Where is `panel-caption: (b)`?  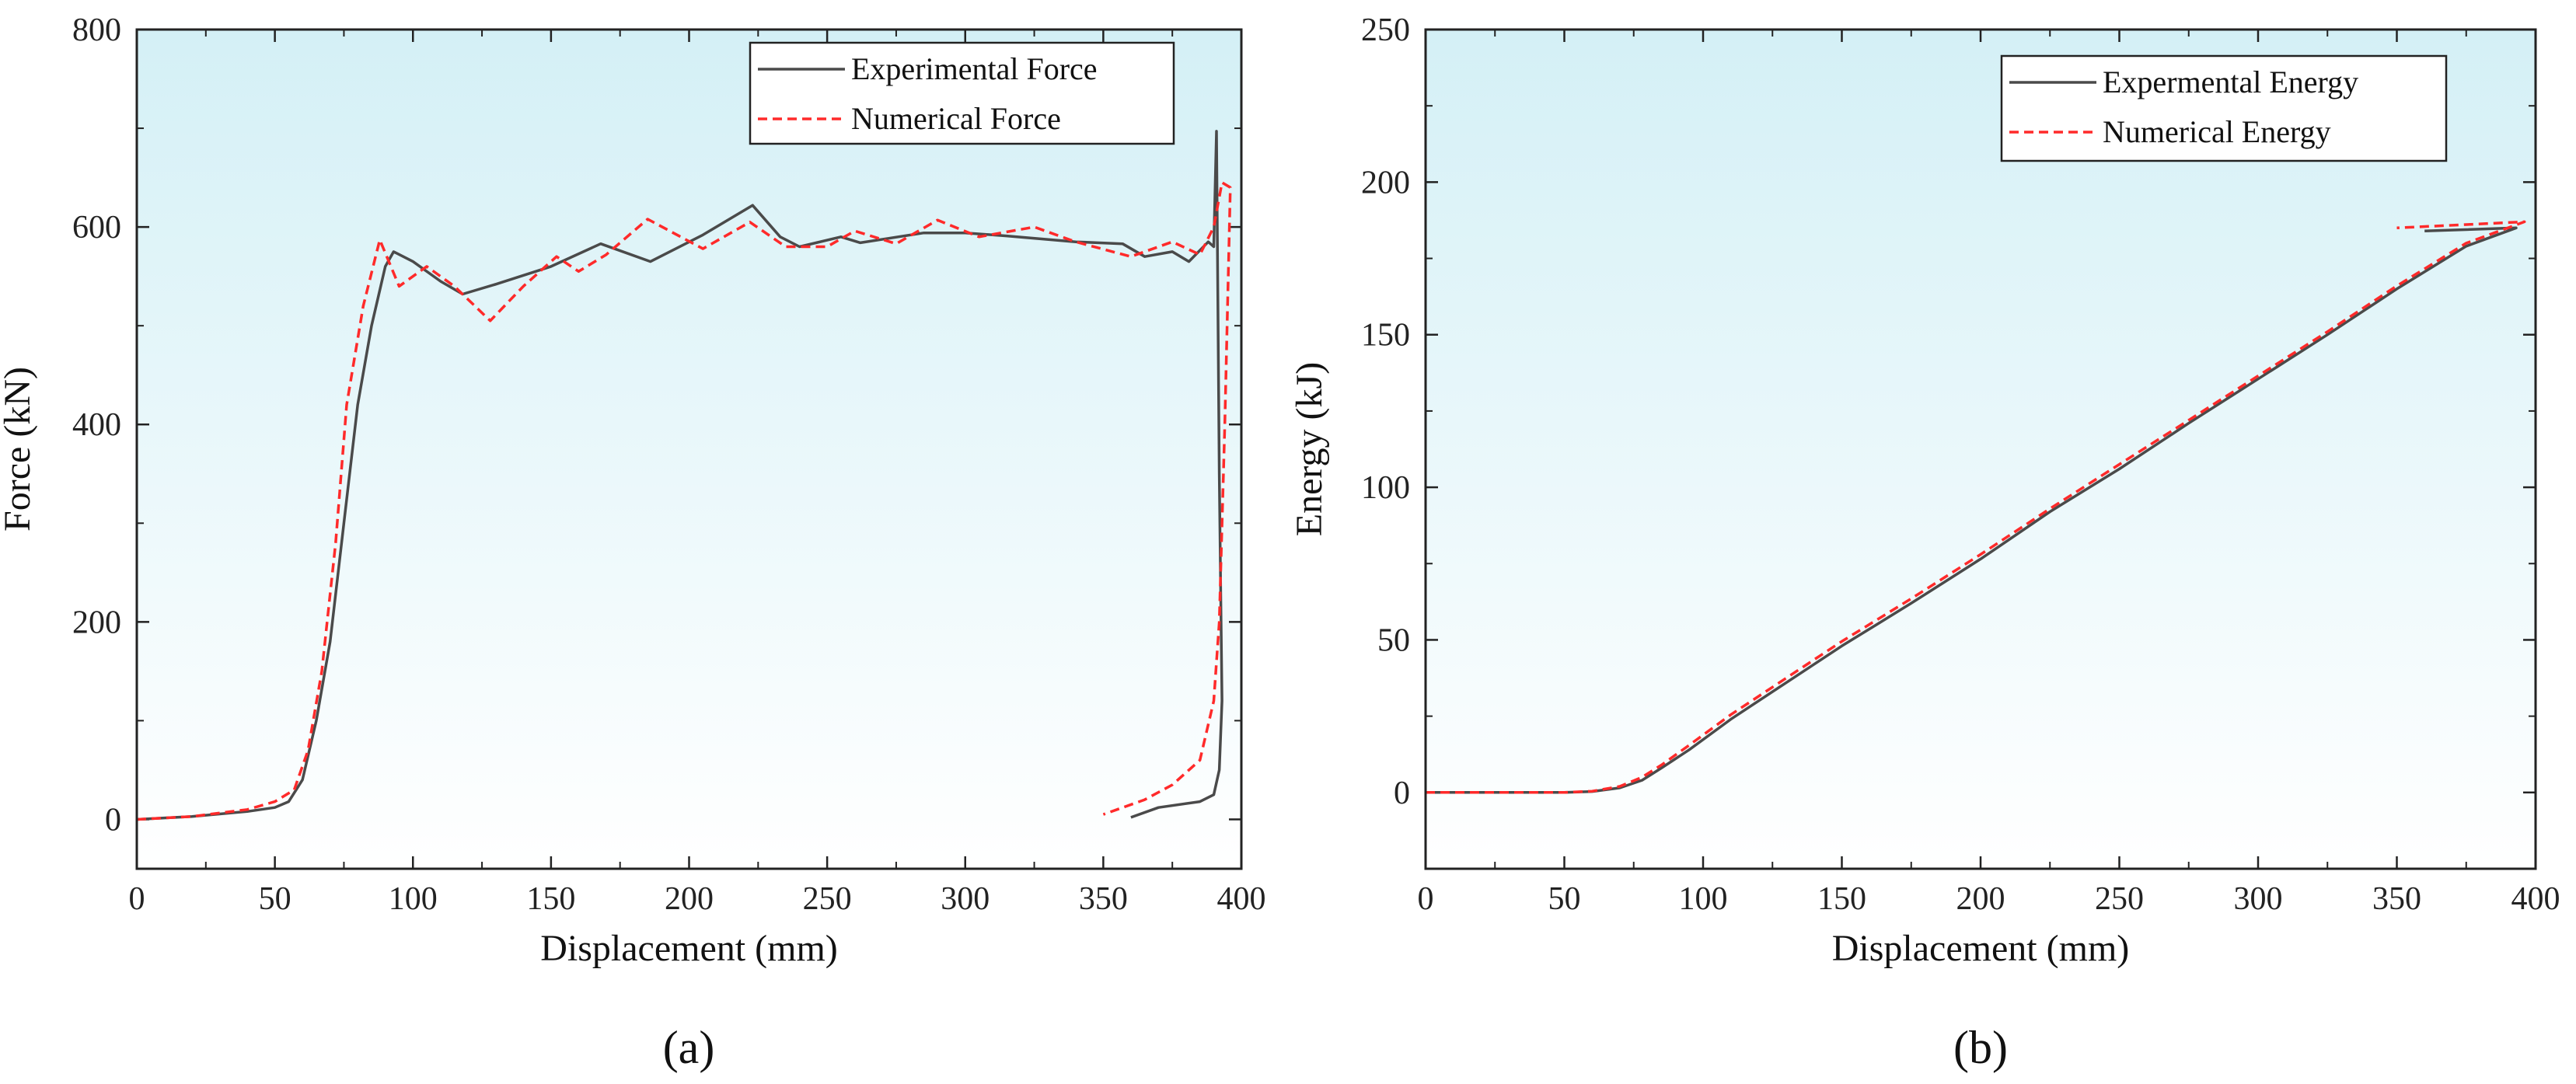
panel-caption: (b) is located at coordinates (1981, 1047).